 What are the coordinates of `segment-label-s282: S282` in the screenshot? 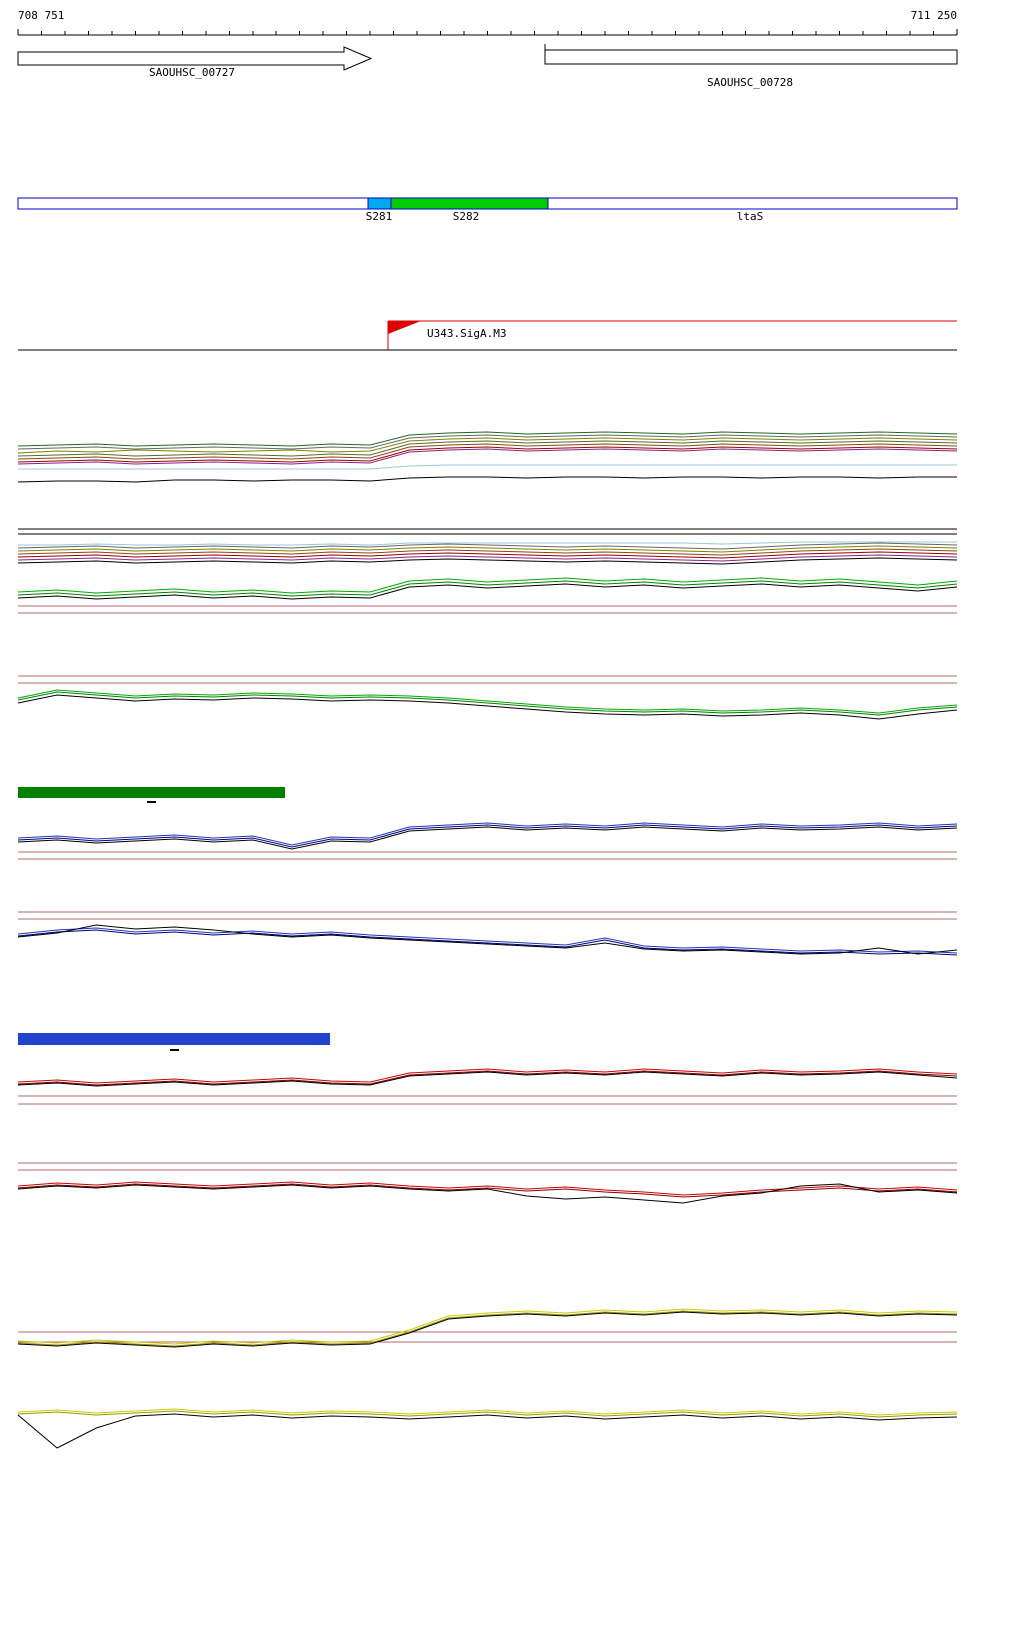 It's located at (466, 216).